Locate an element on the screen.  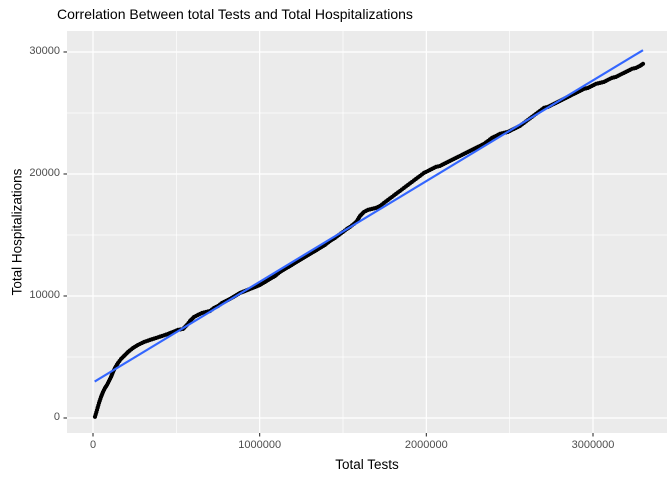
x-tick-label: 0 is located at coordinates (93, 445).